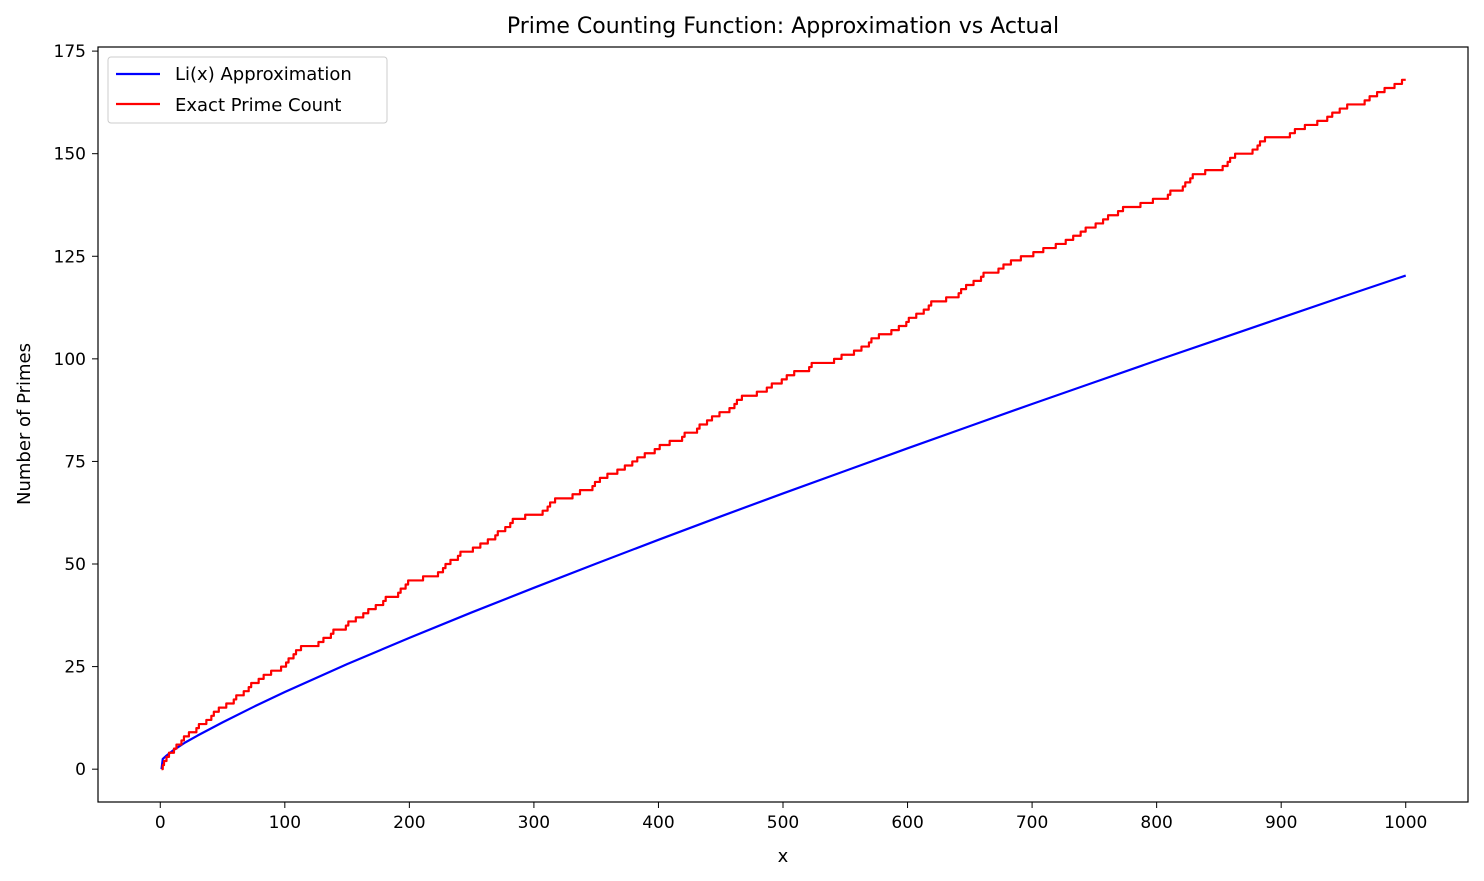 Image resolution: width=1484 pixels, height=881 pixels. What do you see at coordinates (658, 823) in the screenshot?
I see `x-tick-label: 400` at bounding box center [658, 823].